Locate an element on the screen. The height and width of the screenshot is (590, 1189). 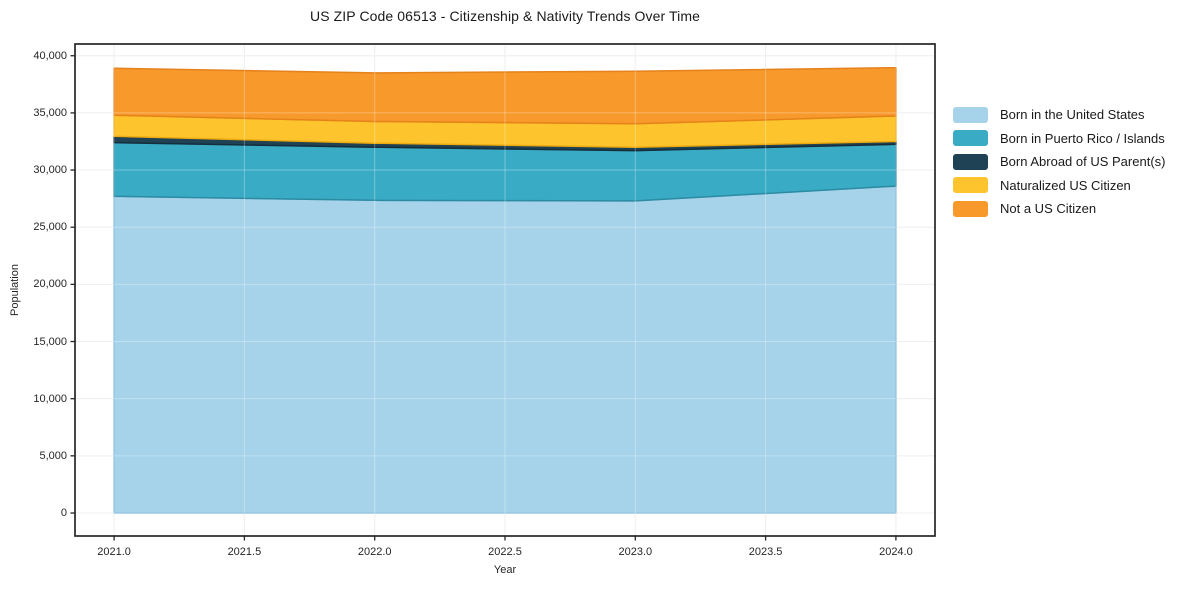
legend-label: Naturalized US Citizen is located at coordinates (1065, 185).